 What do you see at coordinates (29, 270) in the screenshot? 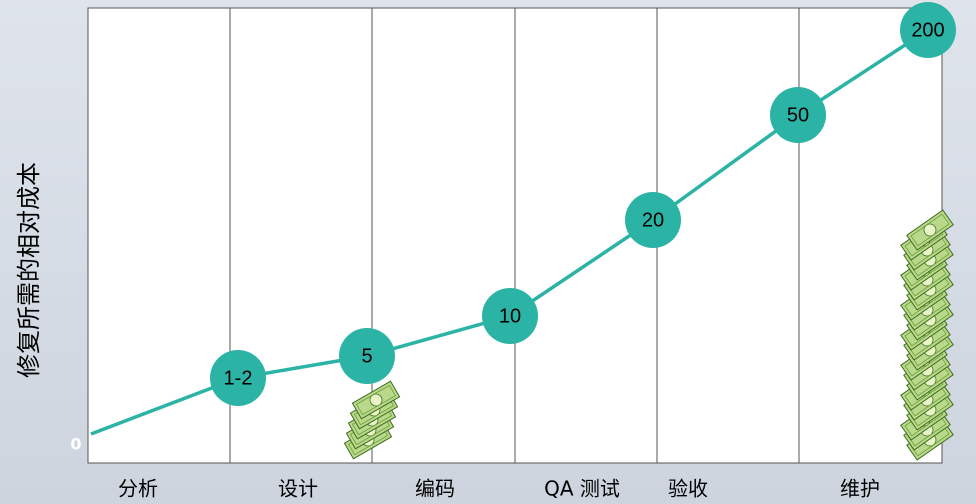
I see `y-axis-label: 修复所需的相对成本` at bounding box center [29, 270].